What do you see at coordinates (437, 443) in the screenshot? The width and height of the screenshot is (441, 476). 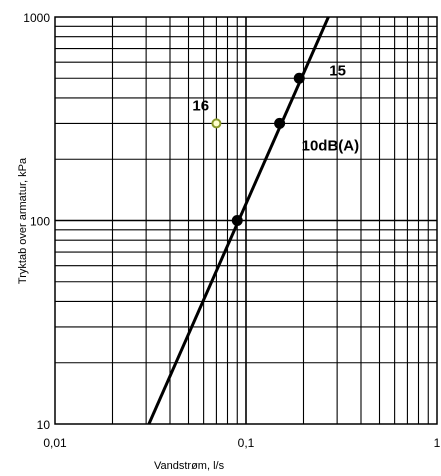 I see `x-tick-label: 1` at bounding box center [437, 443].